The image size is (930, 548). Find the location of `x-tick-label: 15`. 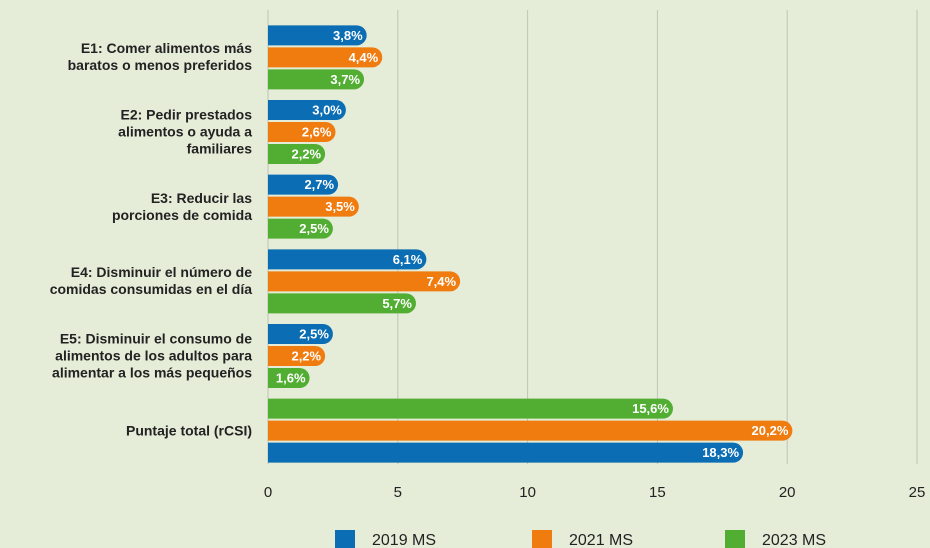

x-tick-label: 15 is located at coordinates (657, 492).